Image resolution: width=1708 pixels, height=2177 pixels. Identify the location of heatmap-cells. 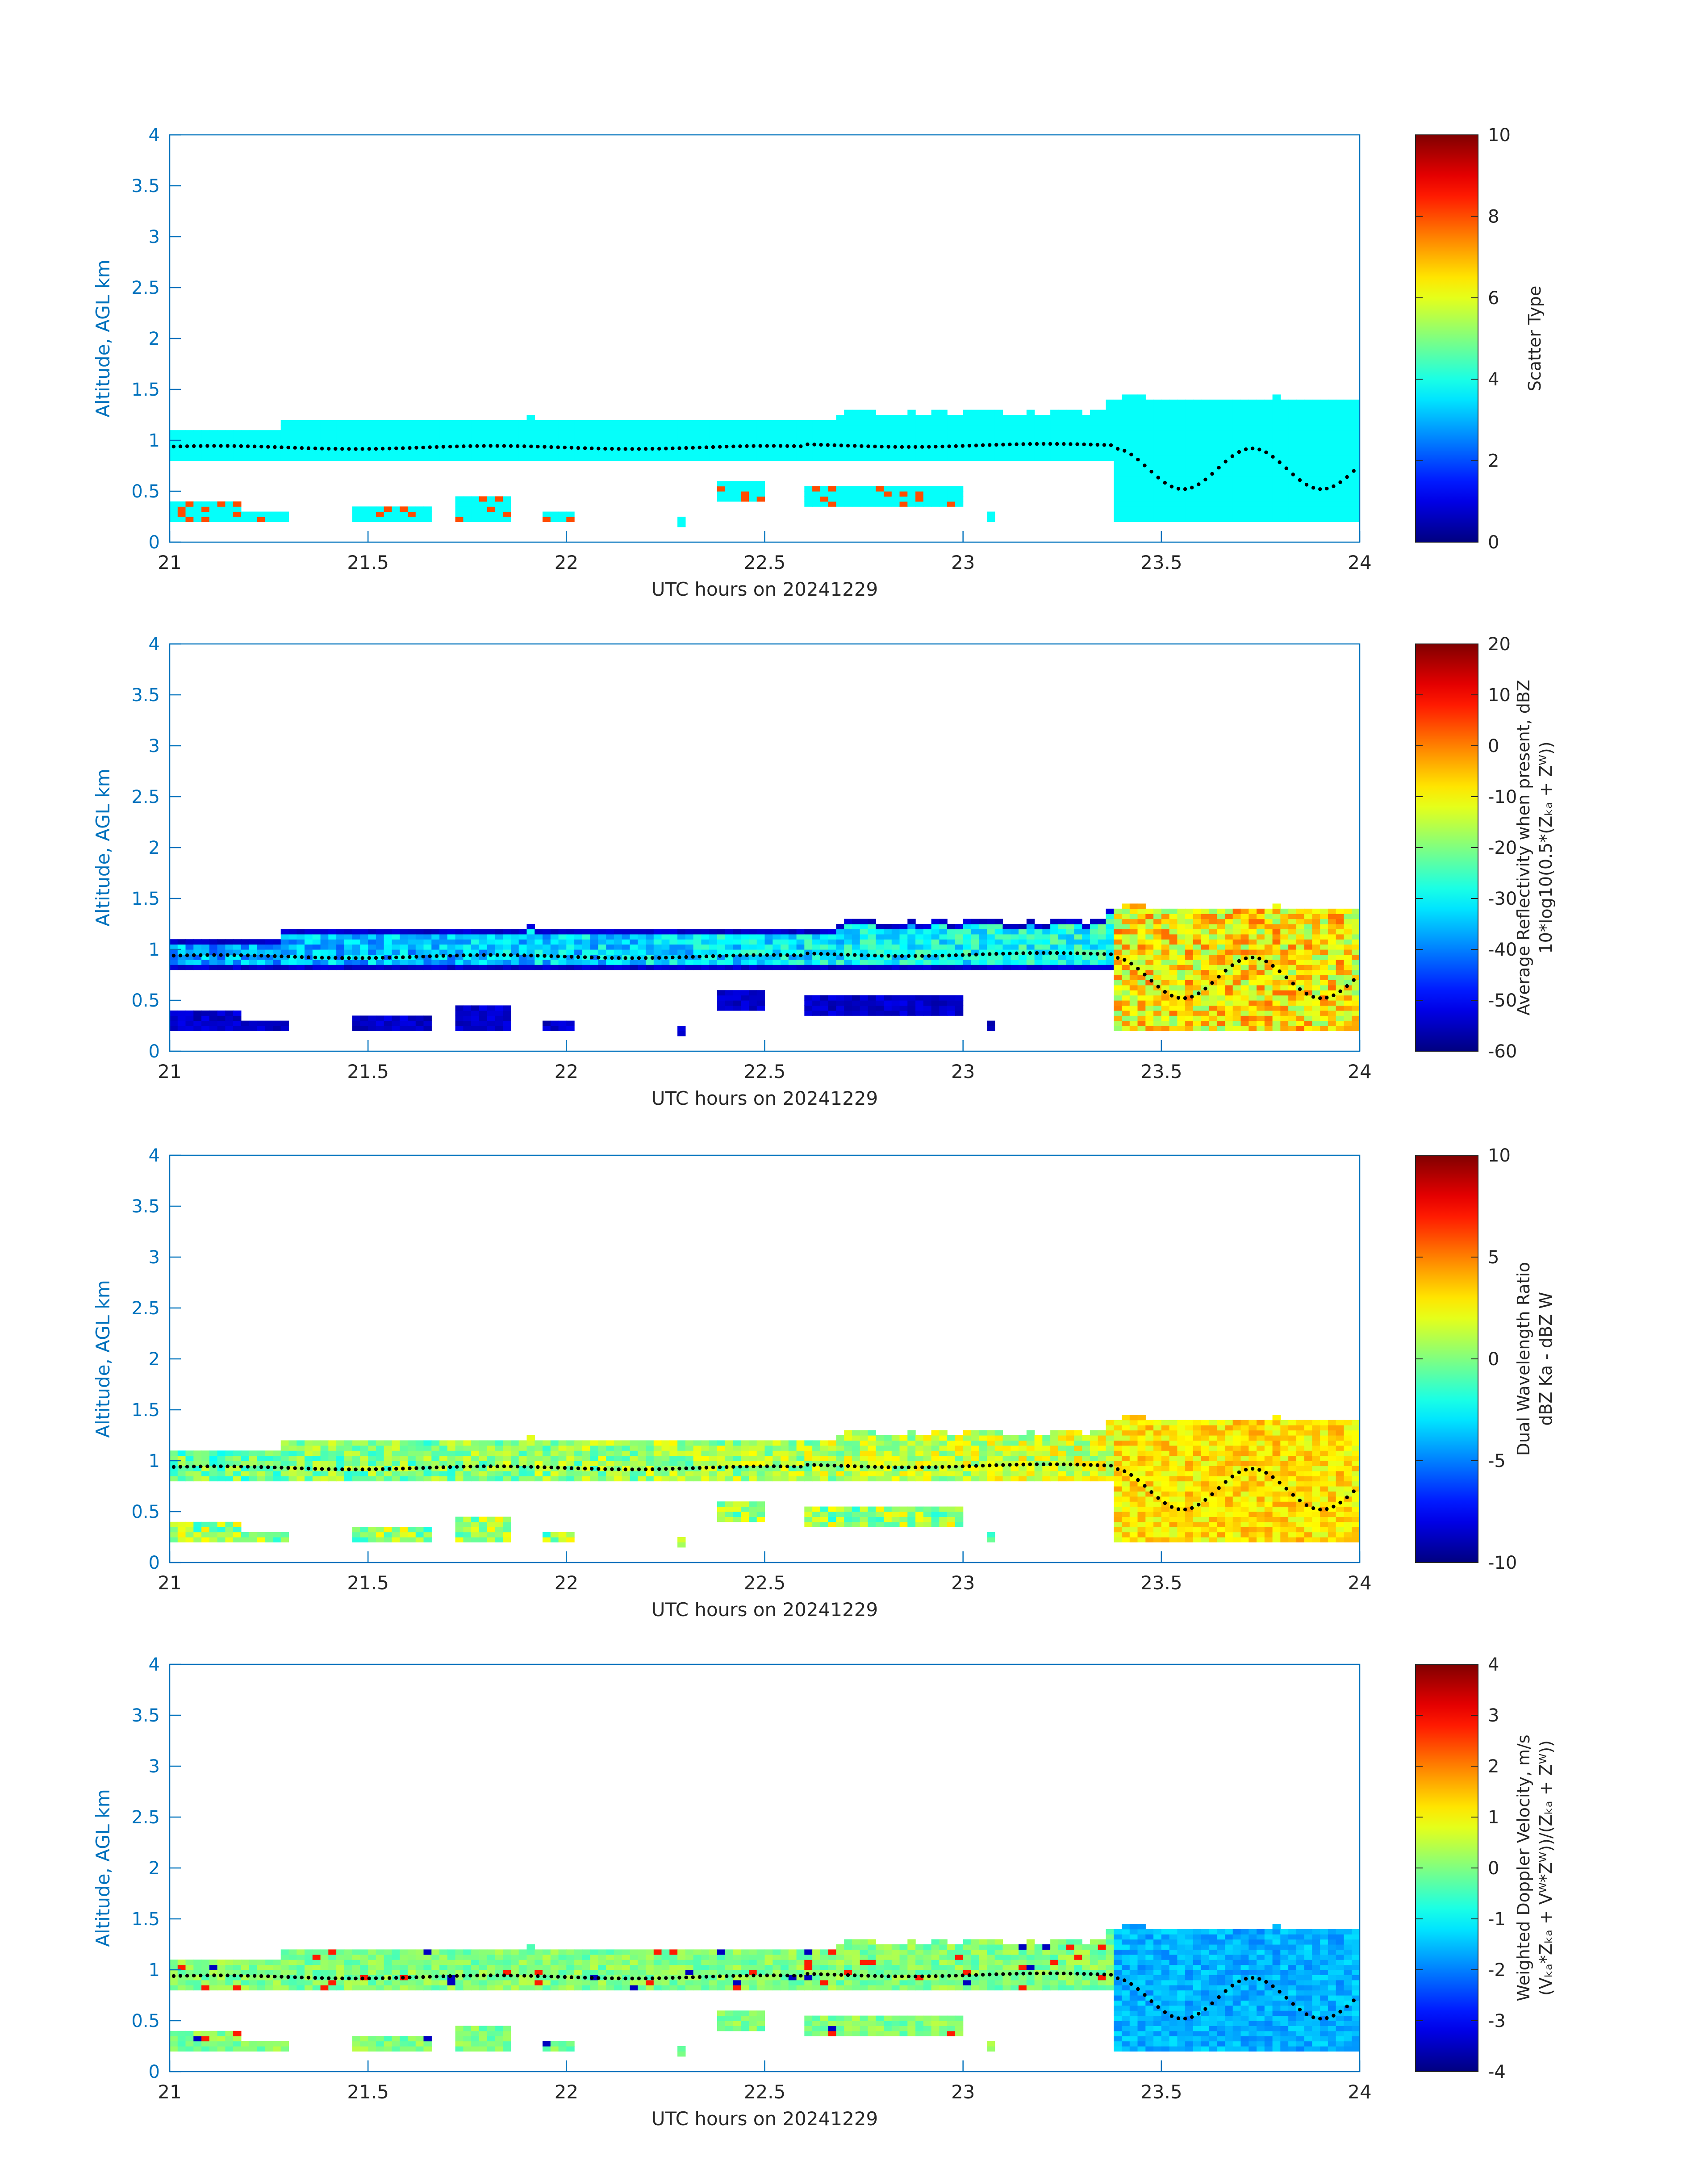
(765, 1481).